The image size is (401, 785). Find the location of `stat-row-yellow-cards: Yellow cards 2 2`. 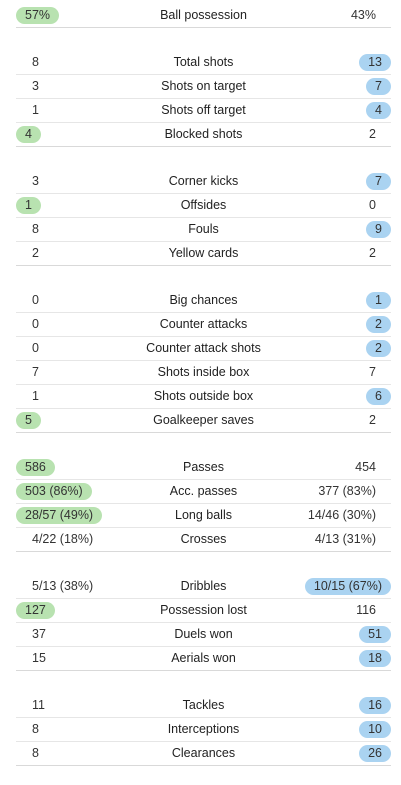

stat-row-yellow-cards: Yellow cards 2 2 is located at coordinates (203, 254).